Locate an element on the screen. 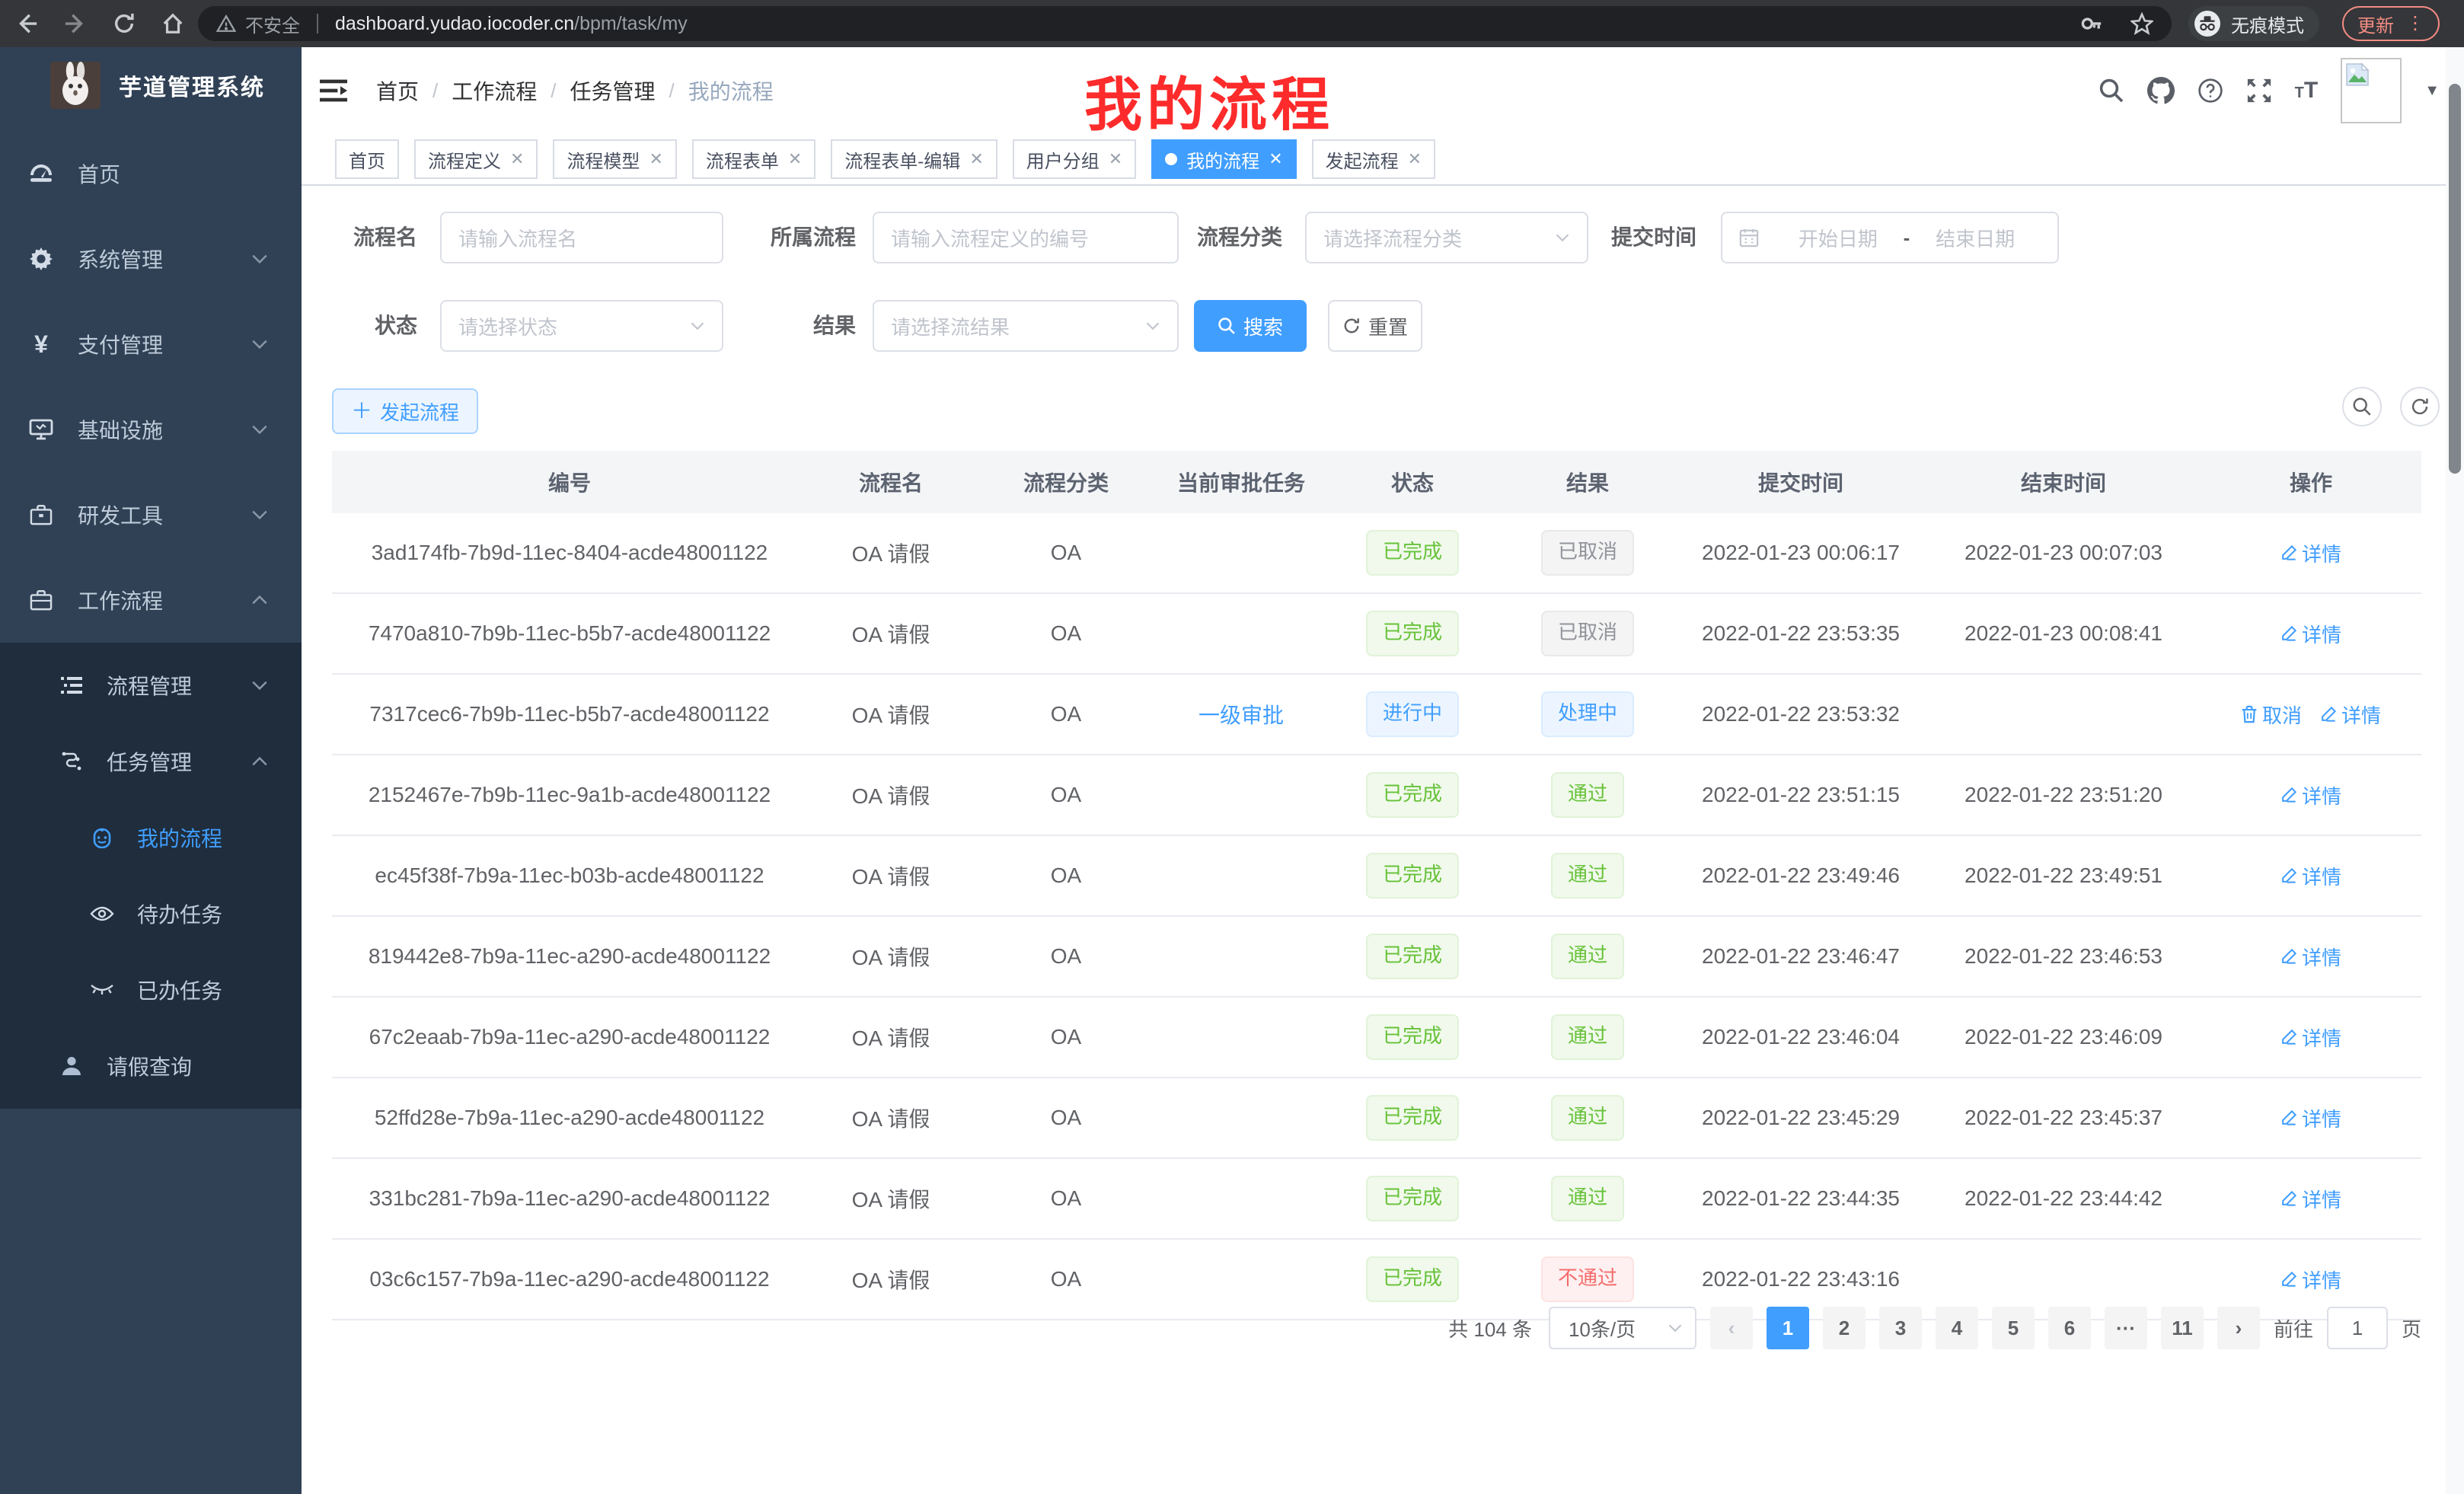 The height and width of the screenshot is (1494, 2464). security-warning-icon is located at coordinates (226, 24).